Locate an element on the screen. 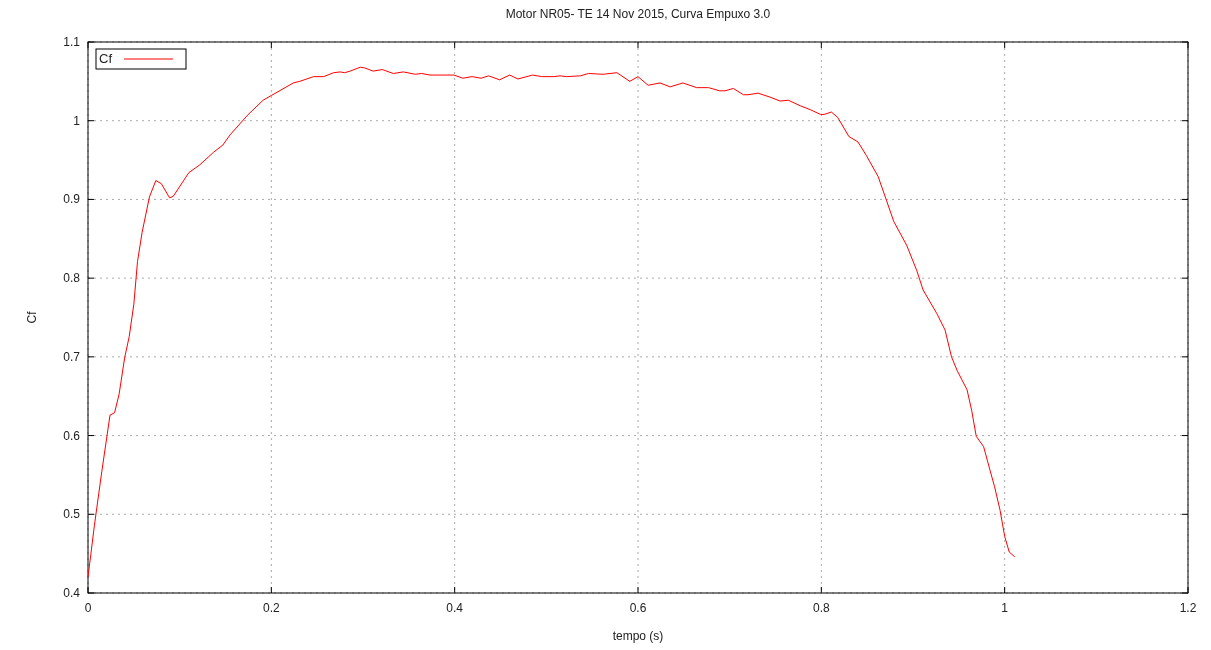 The height and width of the screenshot is (650, 1211). x-tick-label: 1.2 is located at coordinates (1188, 608).